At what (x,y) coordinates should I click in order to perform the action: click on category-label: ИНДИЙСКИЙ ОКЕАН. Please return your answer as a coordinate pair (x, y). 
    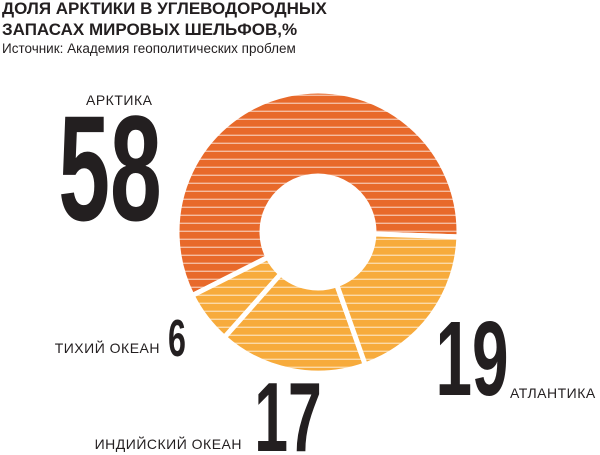
    Looking at the image, I should click on (168, 443).